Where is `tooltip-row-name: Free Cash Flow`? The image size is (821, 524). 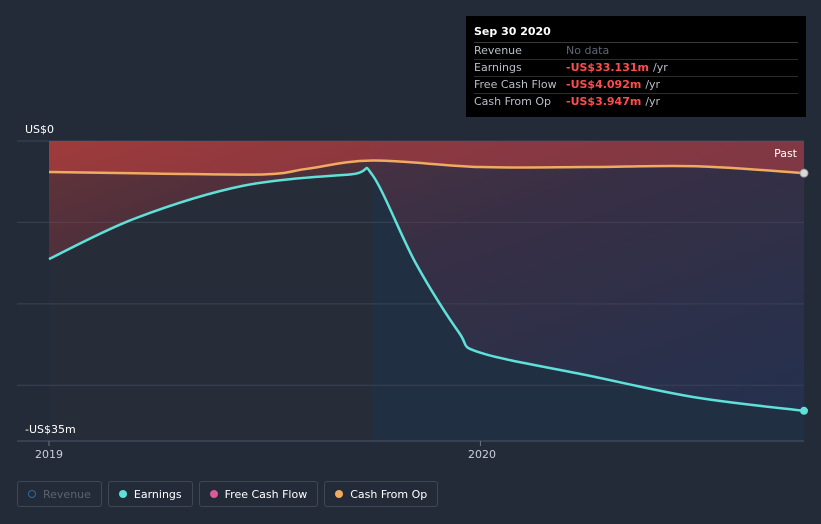 tooltip-row-name: Free Cash Flow is located at coordinates (515, 84).